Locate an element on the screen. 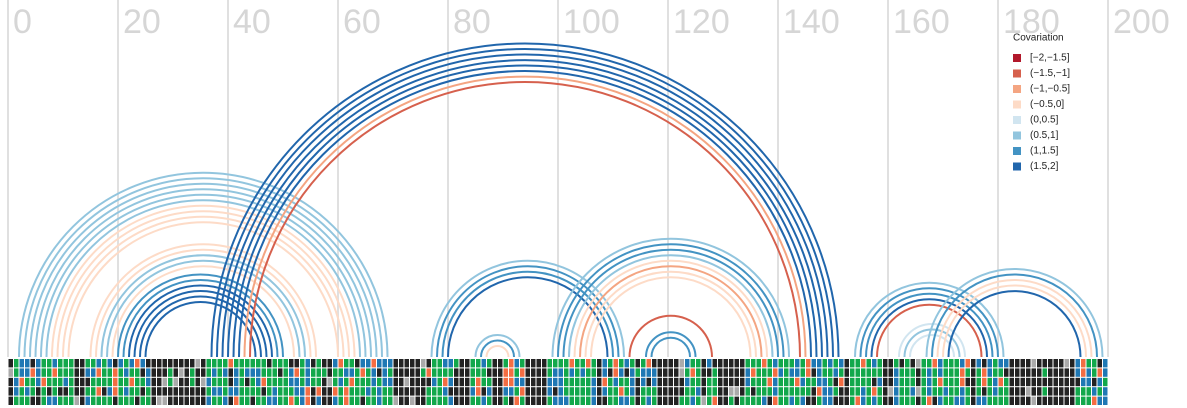 The image size is (1187, 408). legend-swatch is located at coordinates (1017, 73).